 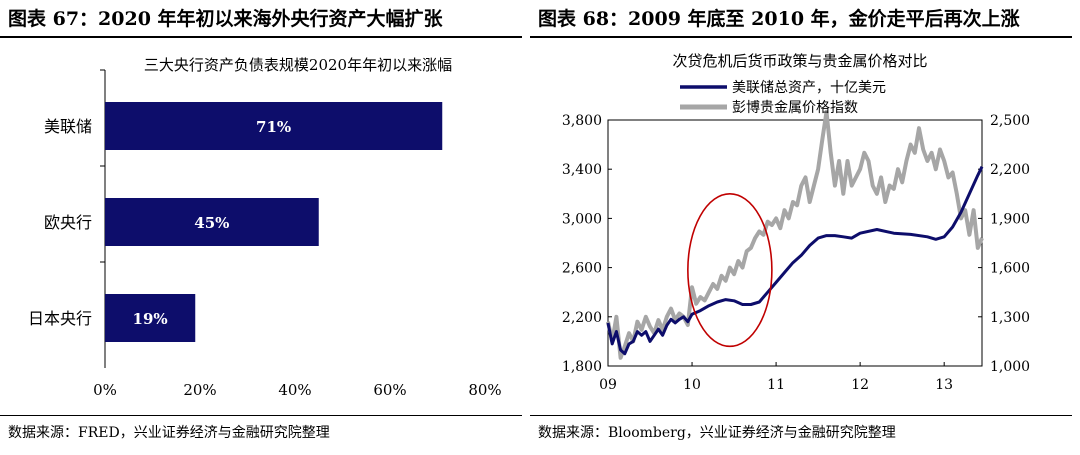 What do you see at coordinates (779, 19) in the screenshot?
I see `right-figure-title: 图表 68：2009 年底至 2010 年，金价走平后再次上涨` at bounding box center [779, 19].